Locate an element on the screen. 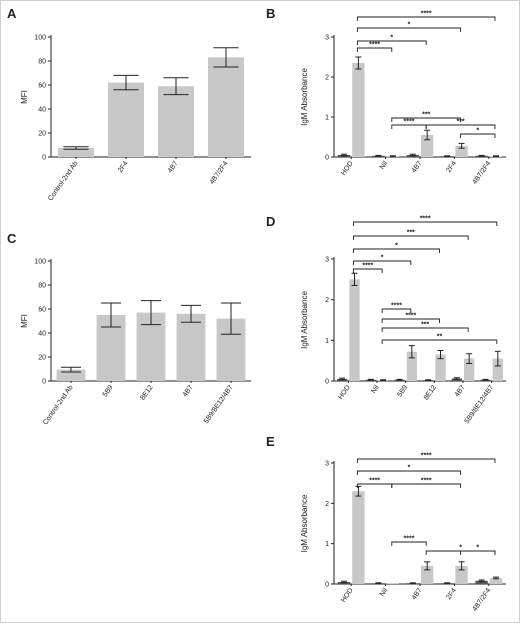  y-tick-label: 60 is located at coordinates (42, 310).